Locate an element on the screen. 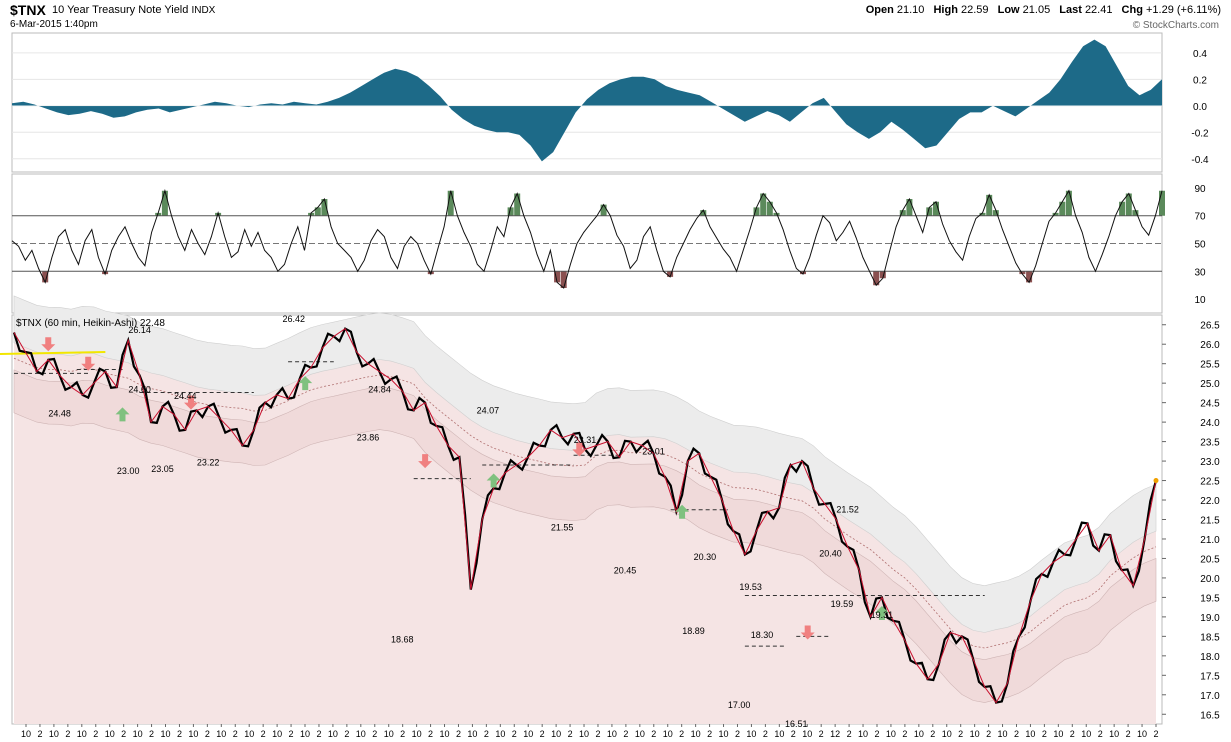  price-y-tick: 18.0 is located at coordinates (1210, 657).